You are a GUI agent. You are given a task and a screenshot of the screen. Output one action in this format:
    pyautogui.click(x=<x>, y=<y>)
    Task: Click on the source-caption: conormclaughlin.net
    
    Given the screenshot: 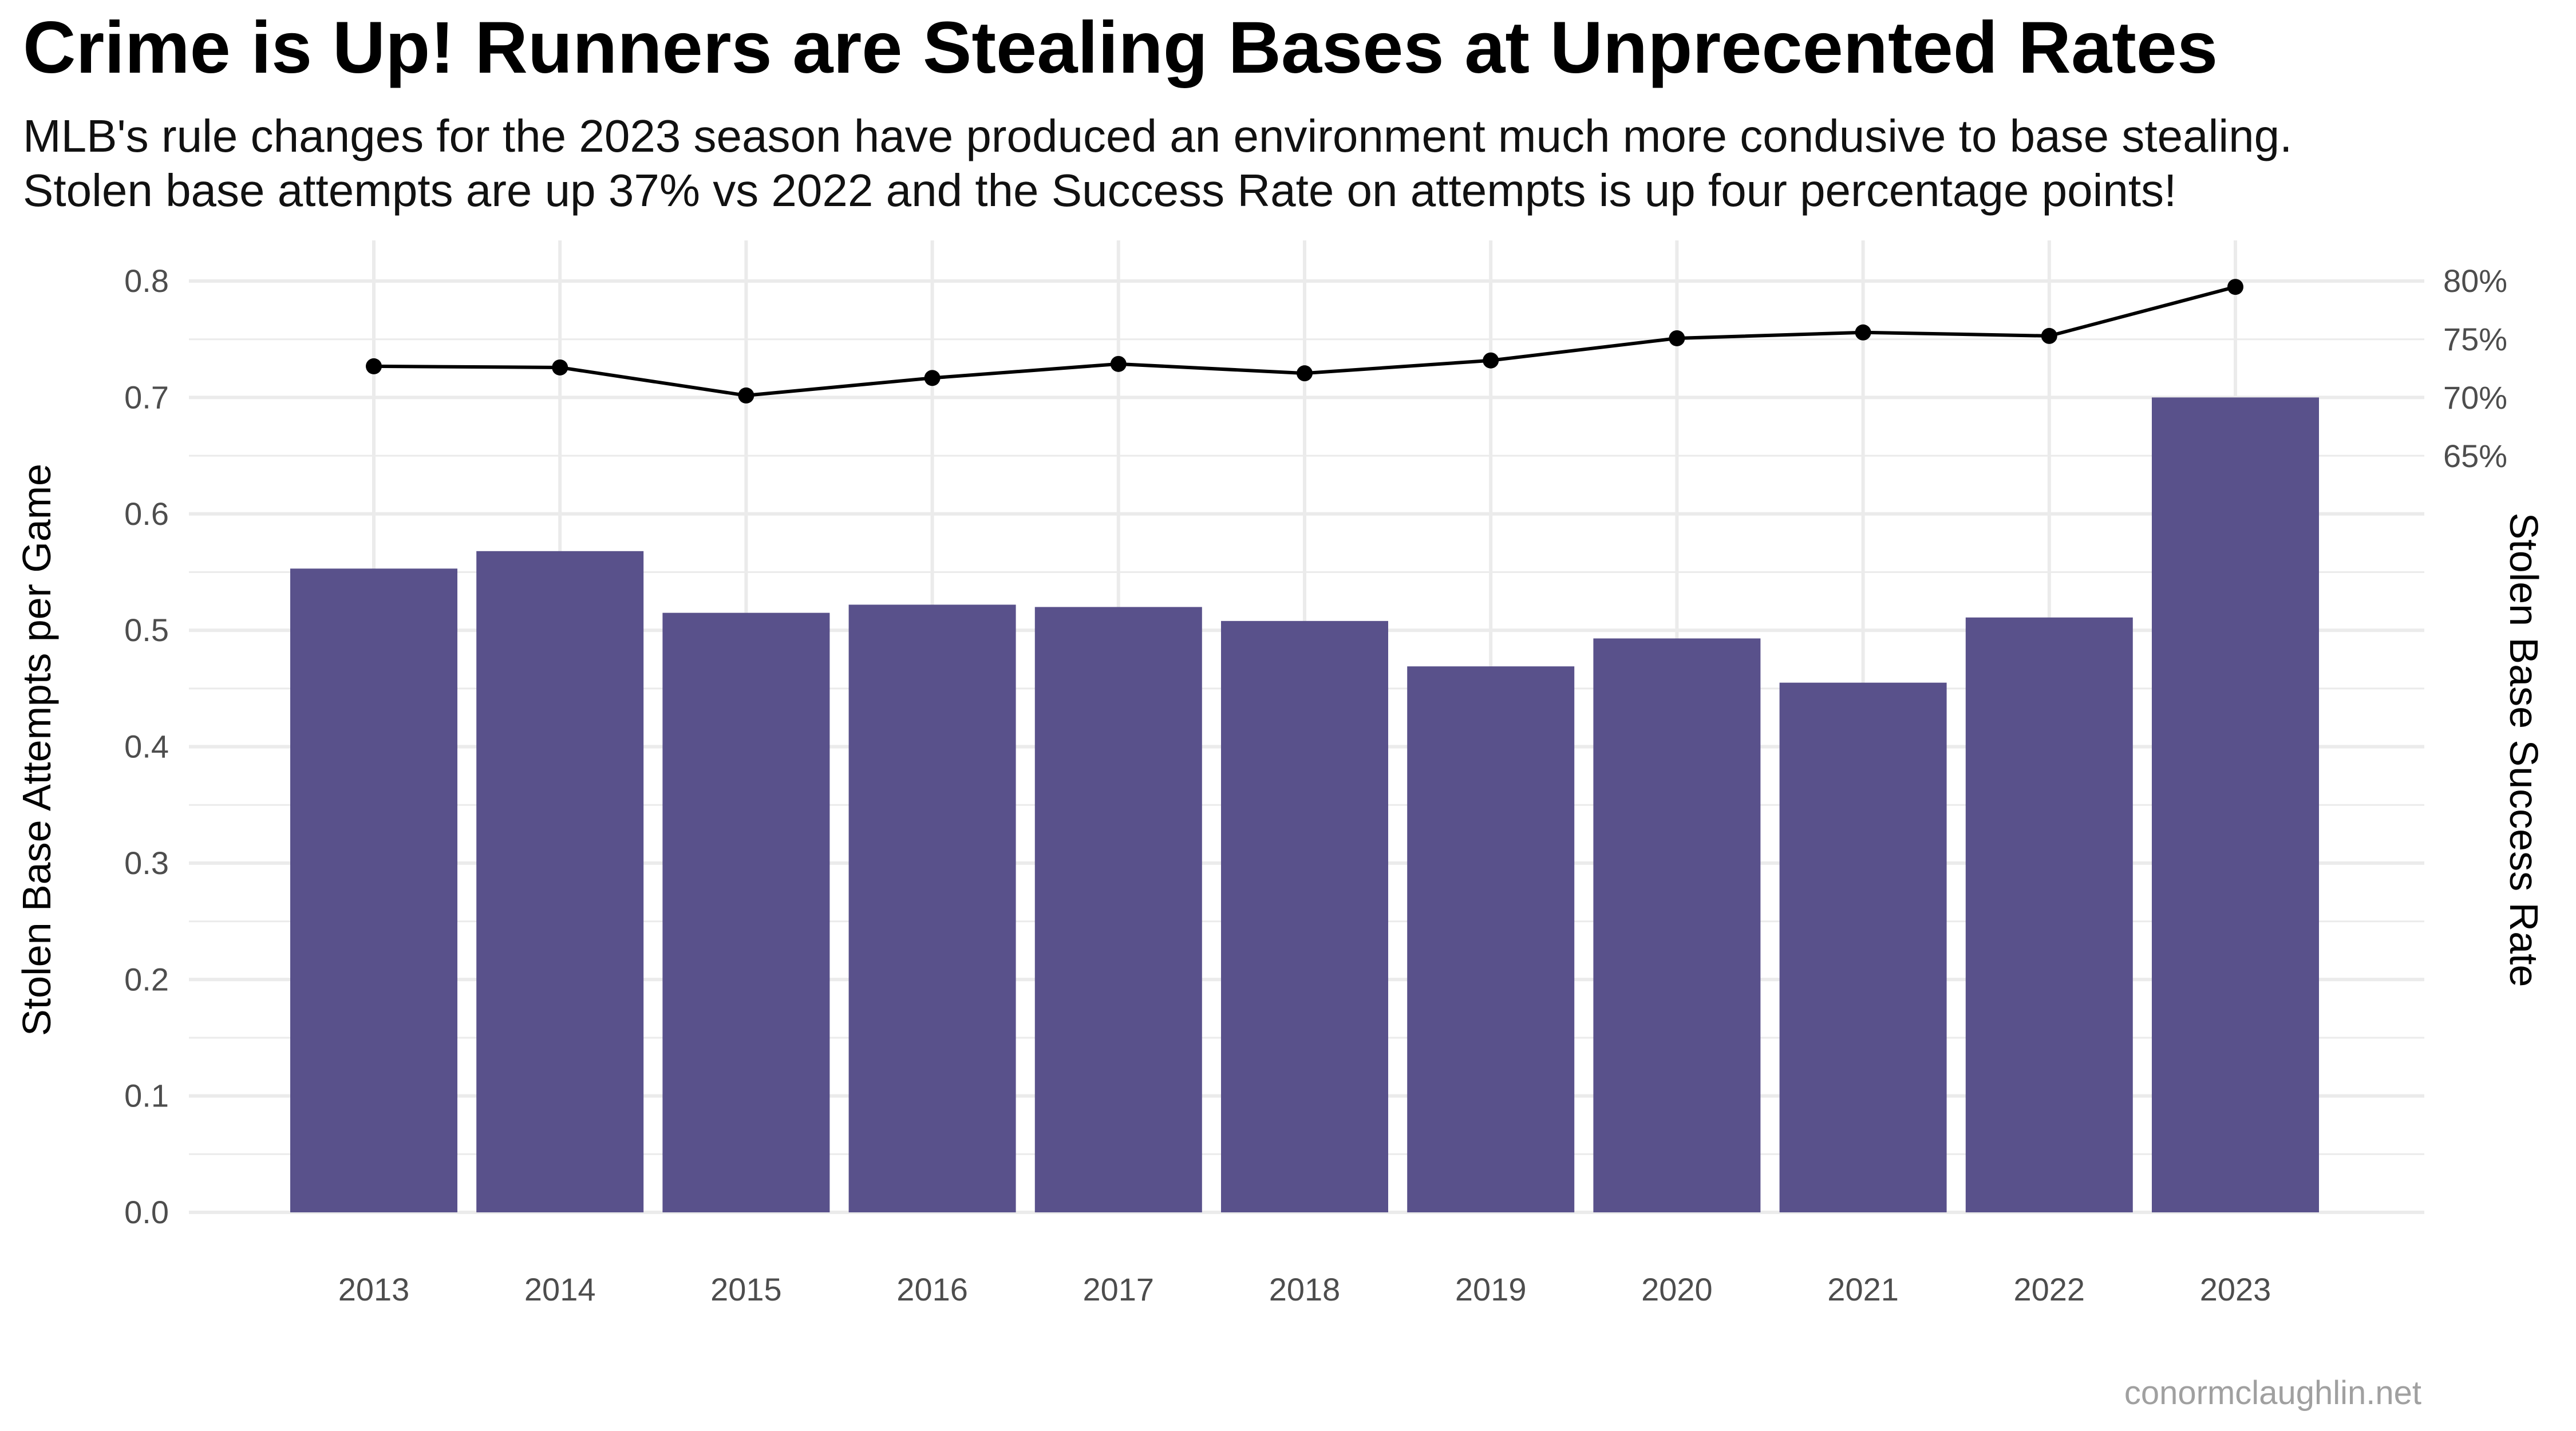 What is the action you would take?
    pyautogui.click(x=2272, y=1393)
    